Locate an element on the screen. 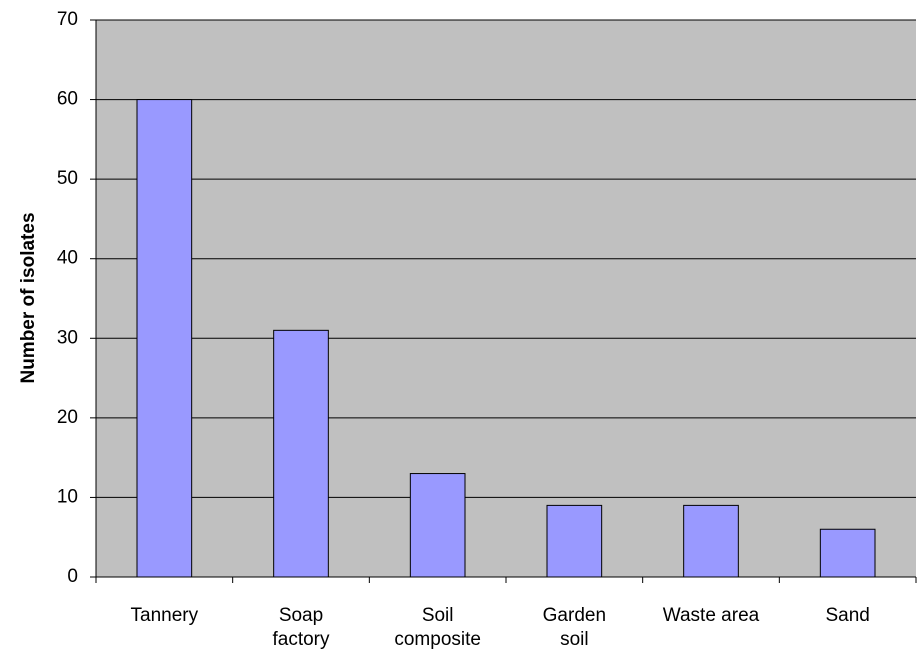 This screenshot has width=917, height=665. y-tick-label: 30 is located at coordinates (67, 337).